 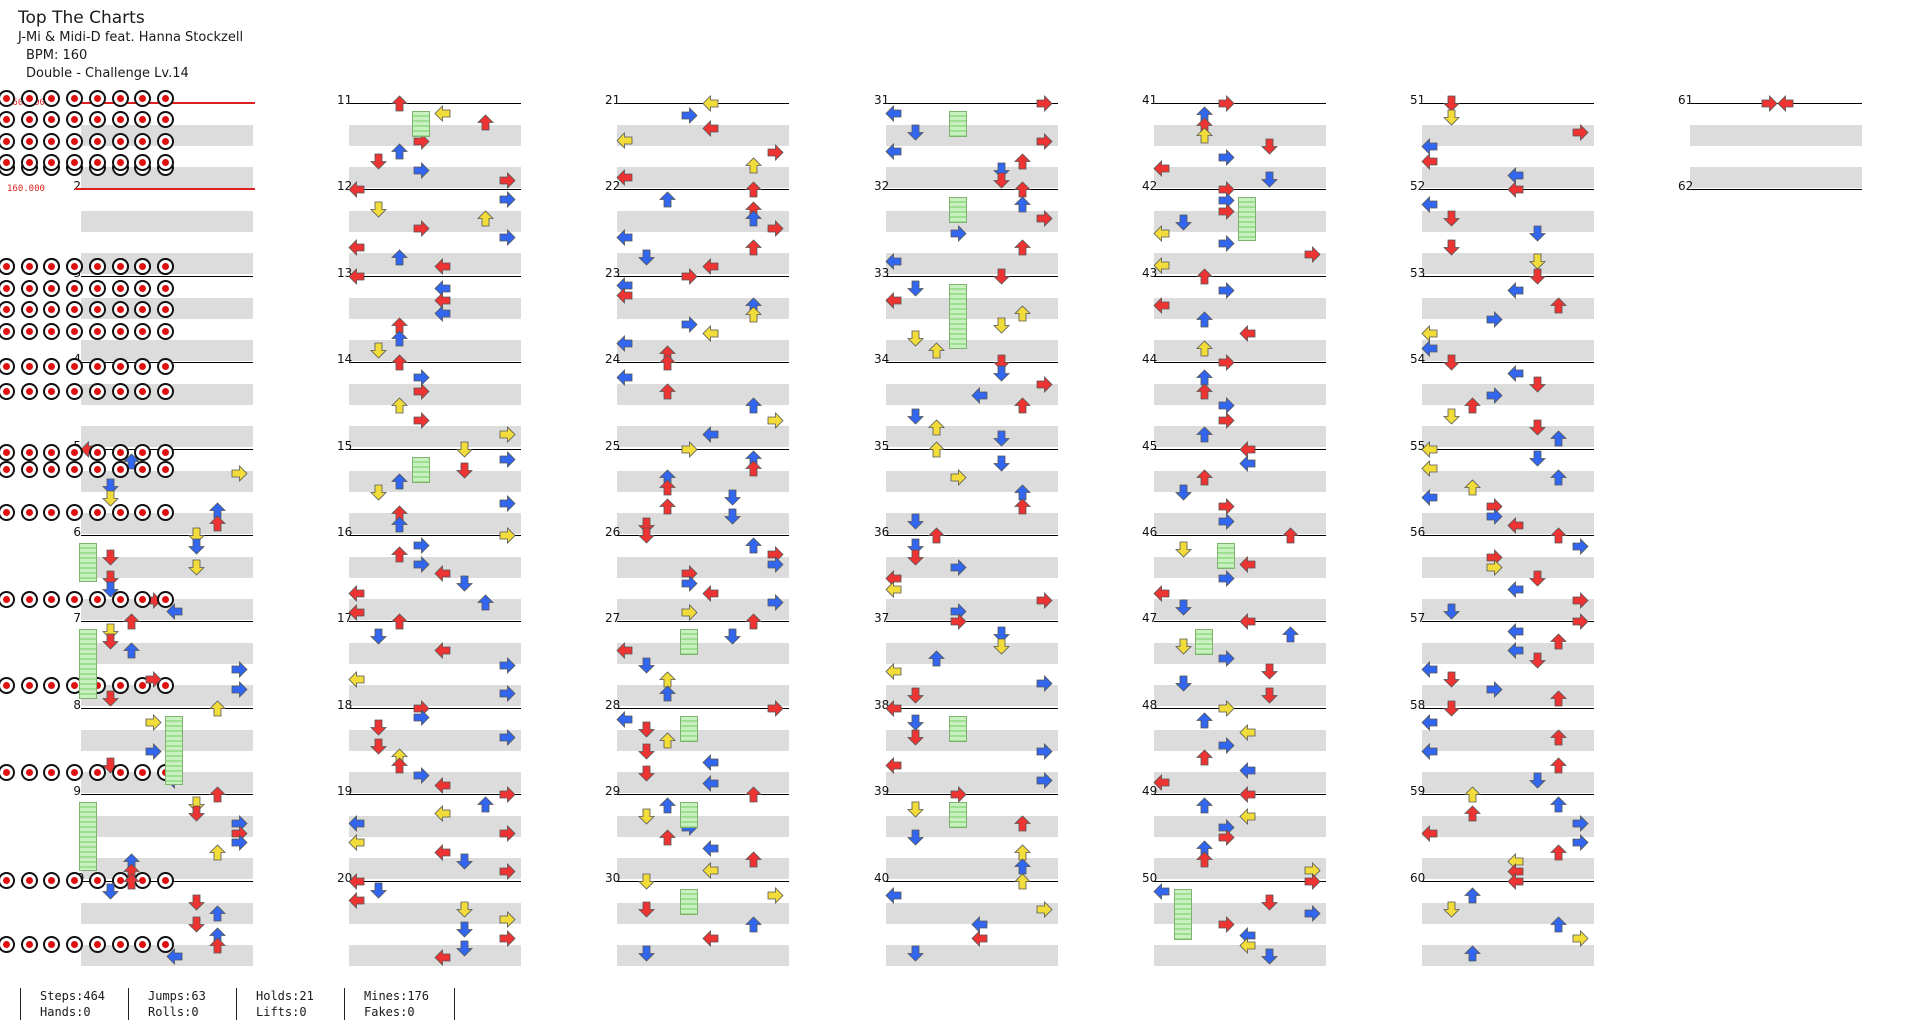 What do you see at coordinates (957, 815) in the screenshot?
I see `hold-note` at bounding box center [957, 815].